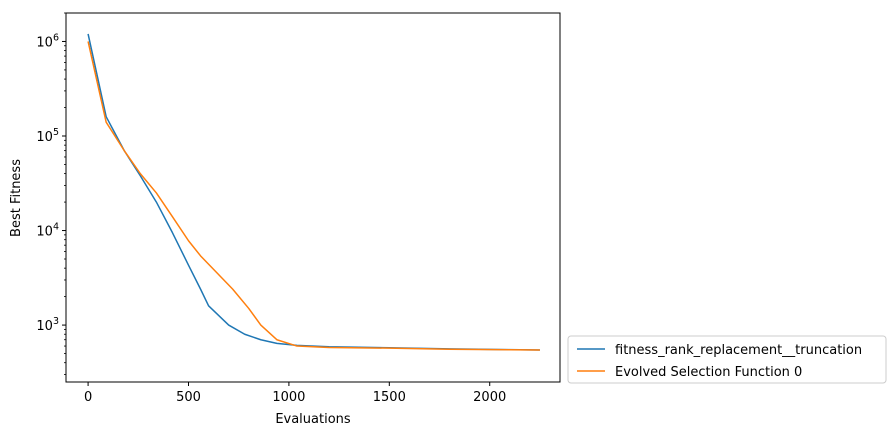  I want to click on y-axis-label: Best Fitness, so click(16, 198).